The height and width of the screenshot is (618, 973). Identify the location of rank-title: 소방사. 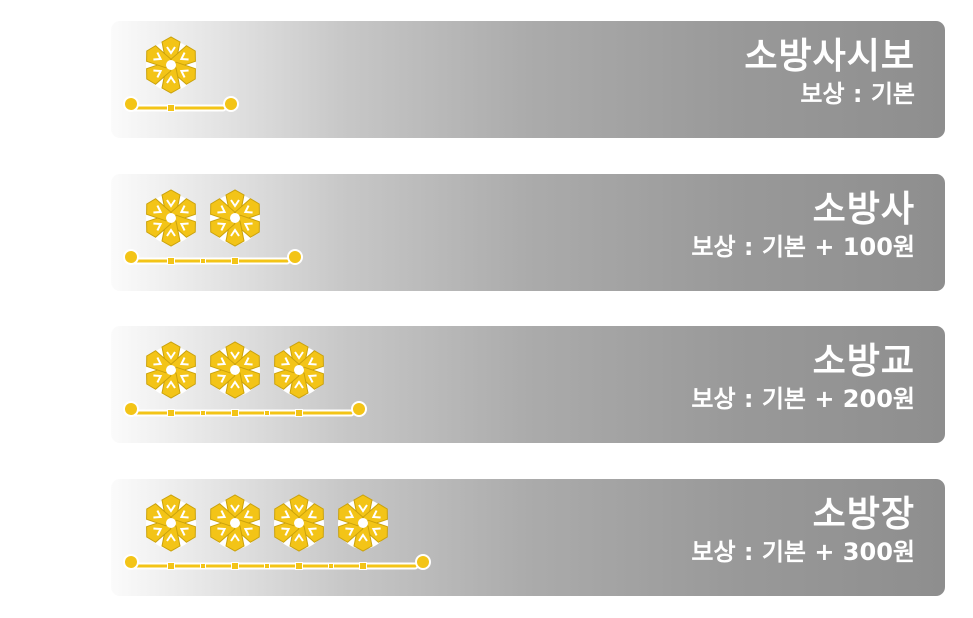
(863, 209).